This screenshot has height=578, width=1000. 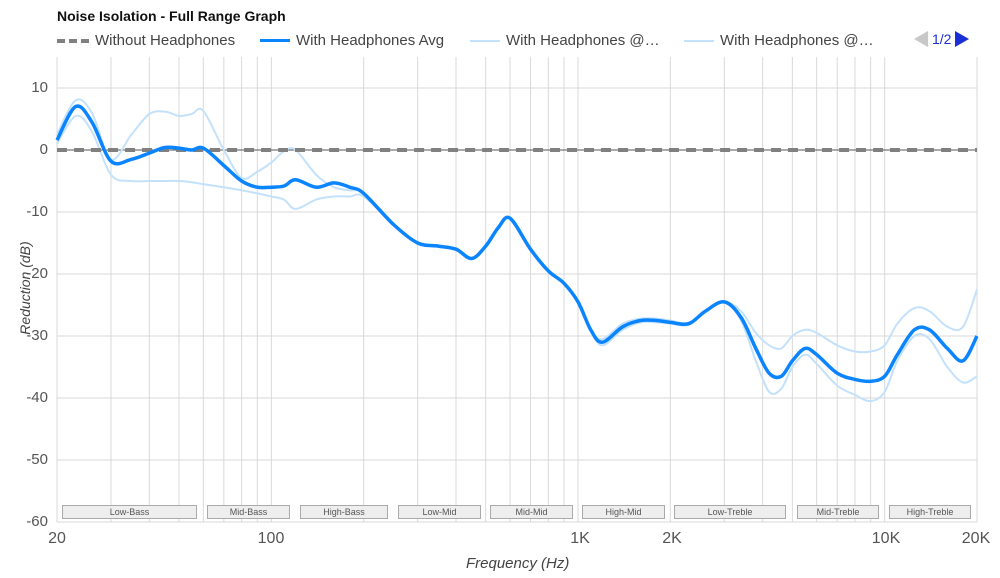 I want to click on legend-item-with-headphones-avg: With Headphones Avg, so click(x=352, y=40).